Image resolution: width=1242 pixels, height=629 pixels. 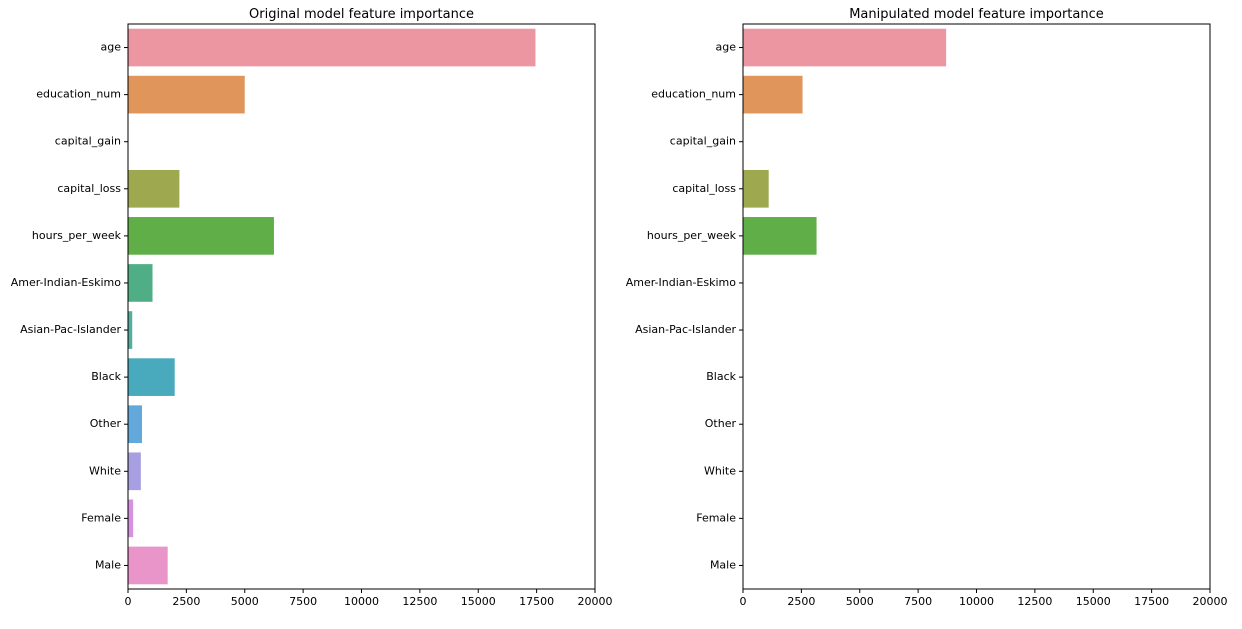 What do you see at coordinates (131, 518) in the screenshot?
I see `bar-female` at bounding box center [131, 518].